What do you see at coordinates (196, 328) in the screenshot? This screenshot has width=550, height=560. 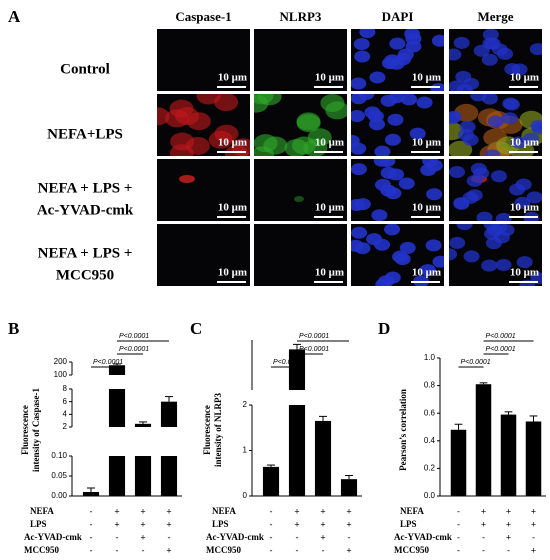 I see `panel-label: C` at bounding box center [196, 328].